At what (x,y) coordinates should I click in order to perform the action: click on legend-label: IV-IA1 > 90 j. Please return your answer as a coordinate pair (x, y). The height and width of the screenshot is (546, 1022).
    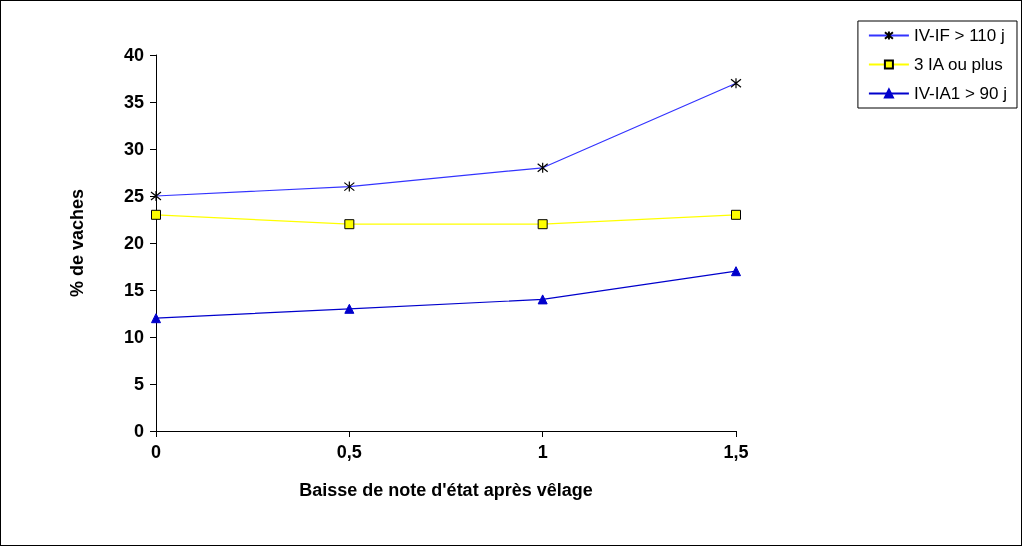
    Looking at the image, I should click on (960, 93).